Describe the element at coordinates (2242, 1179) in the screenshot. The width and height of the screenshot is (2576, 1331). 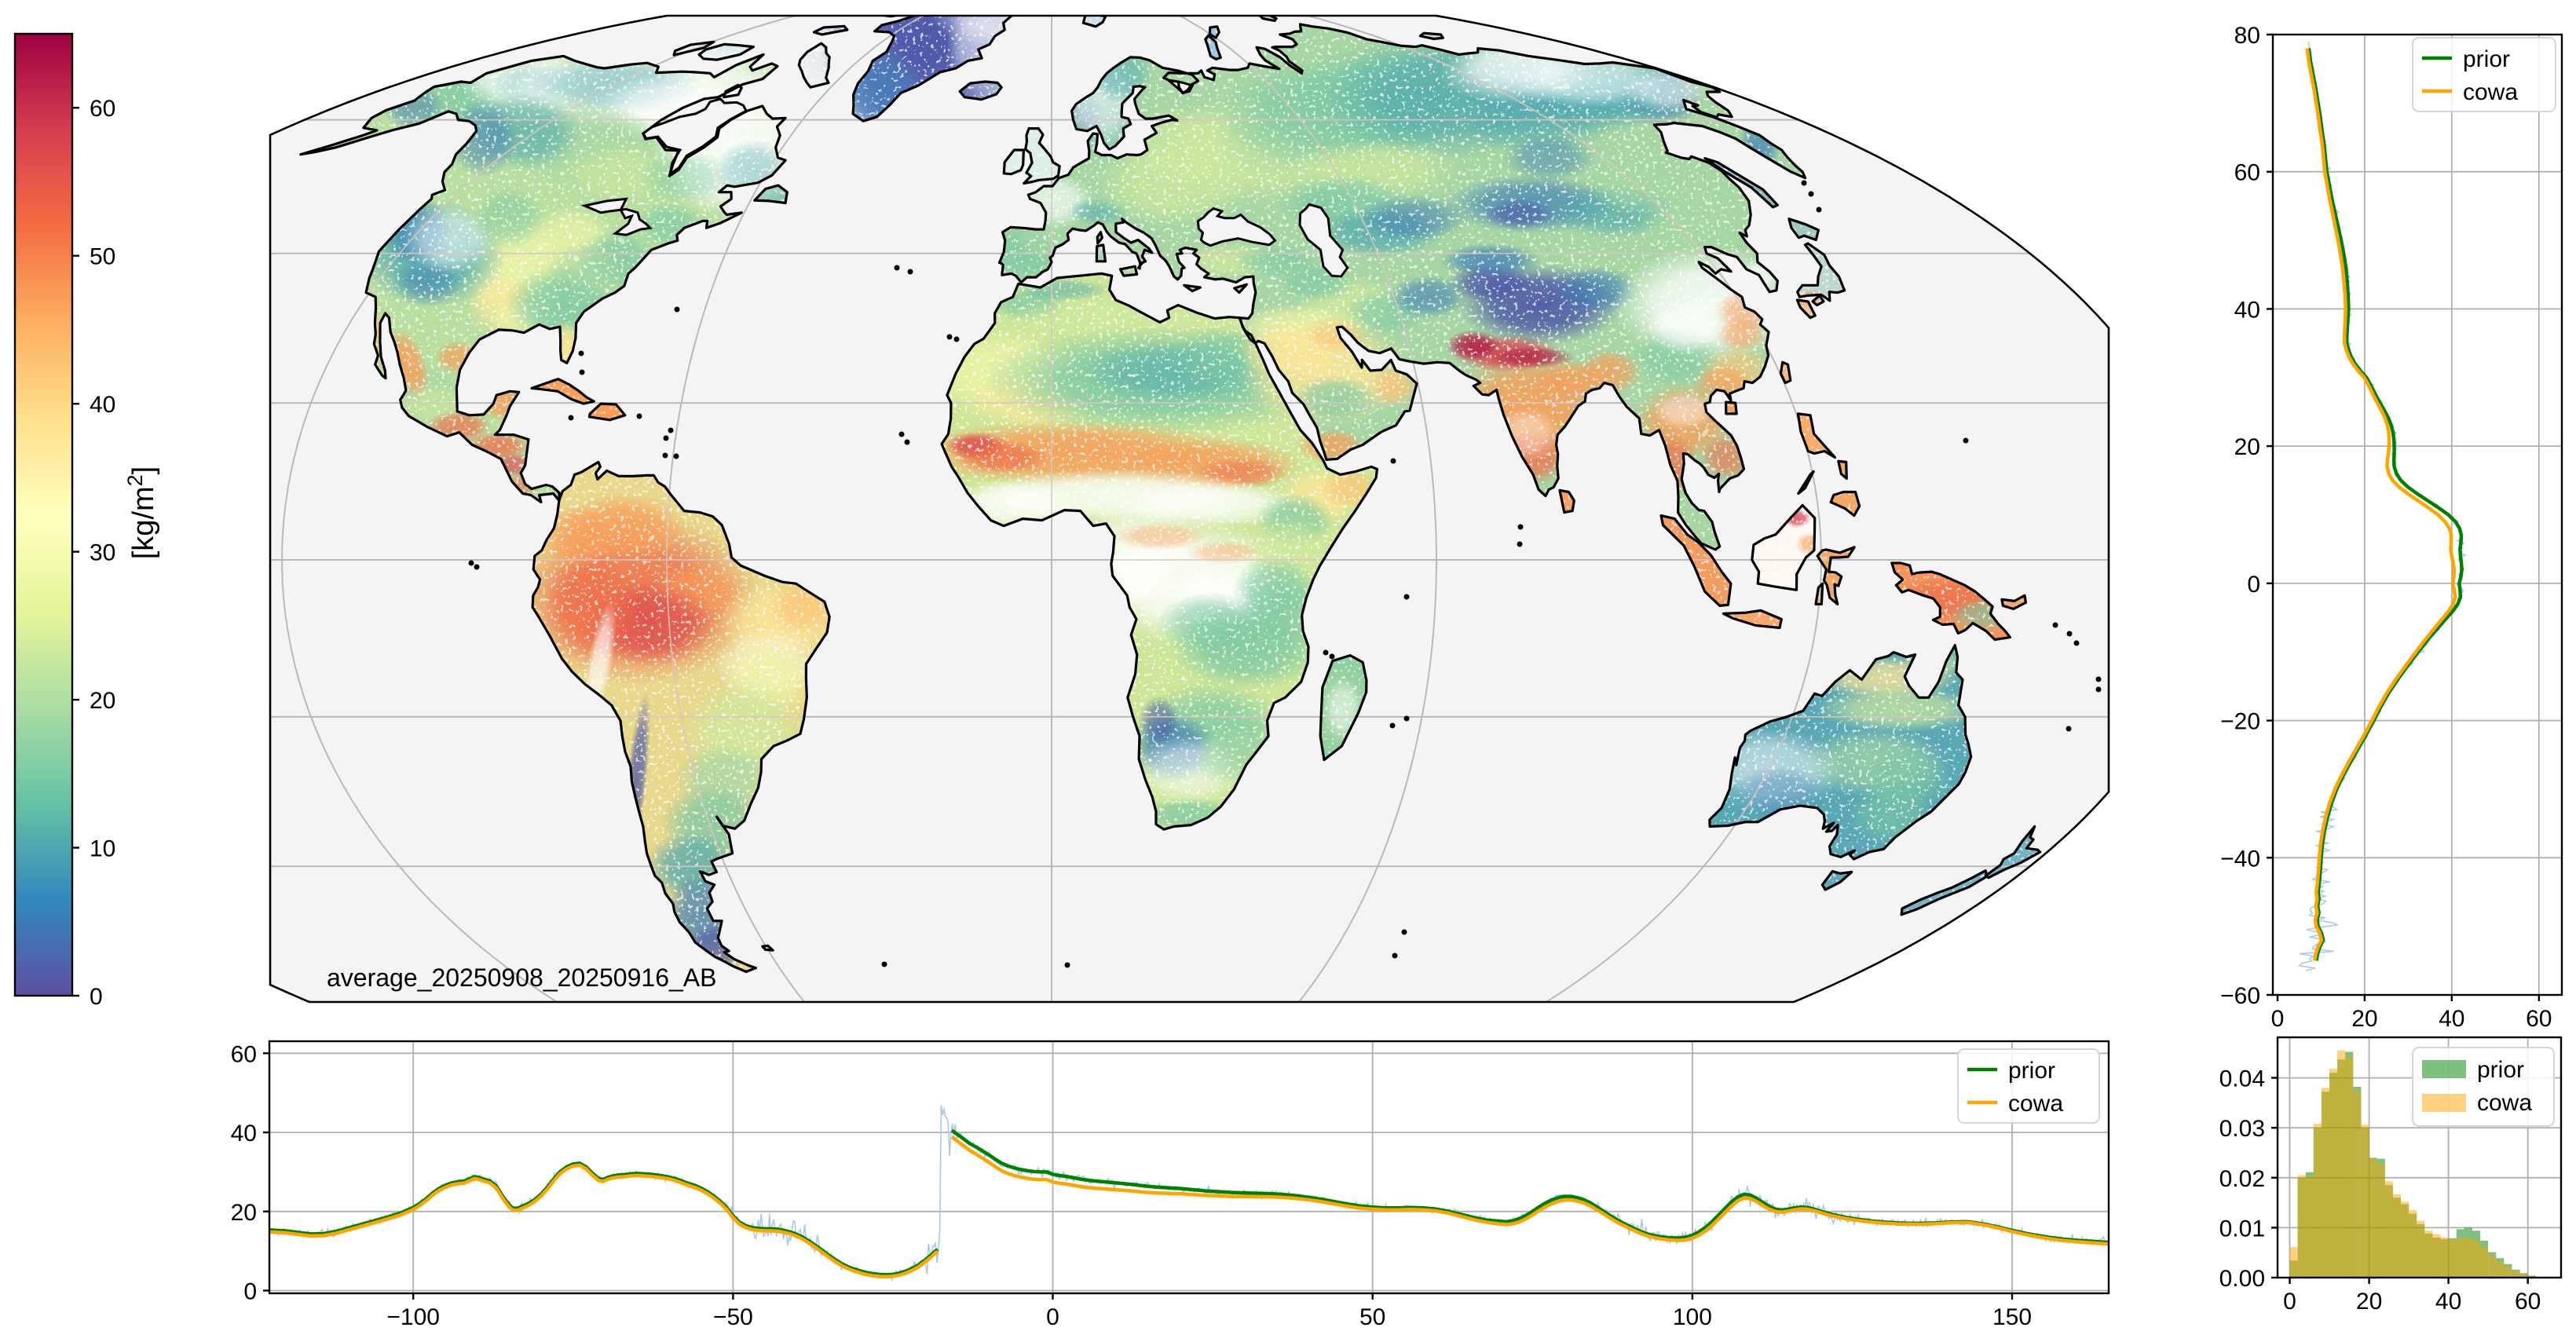
I see `svg-text: 0.02` at that location.